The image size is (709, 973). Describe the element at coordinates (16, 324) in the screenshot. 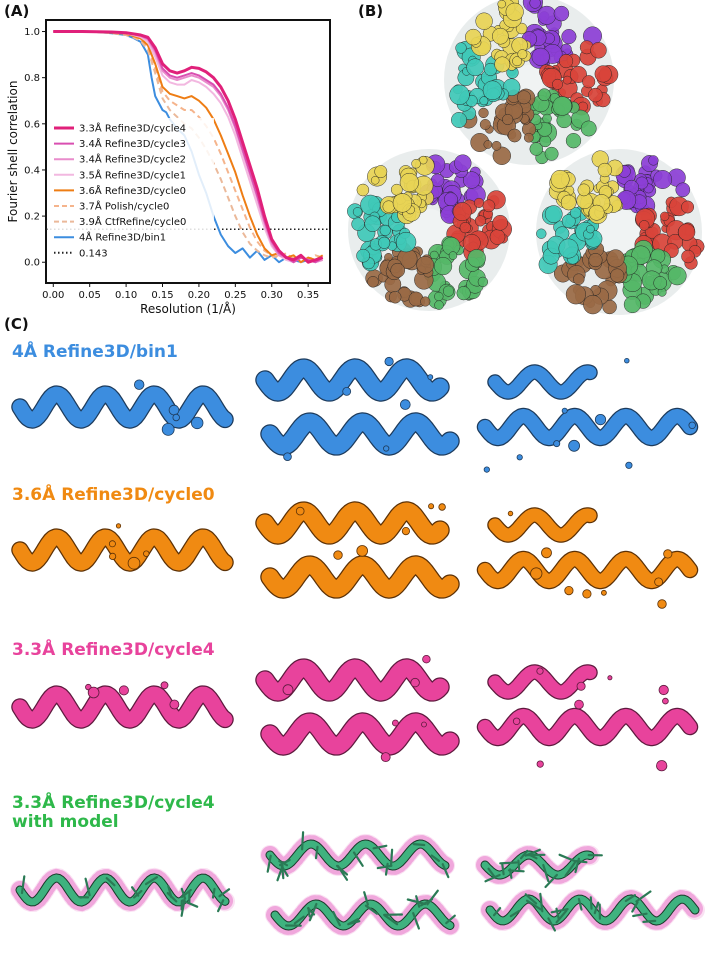

I see `panel-c-label: (C)` at that location.